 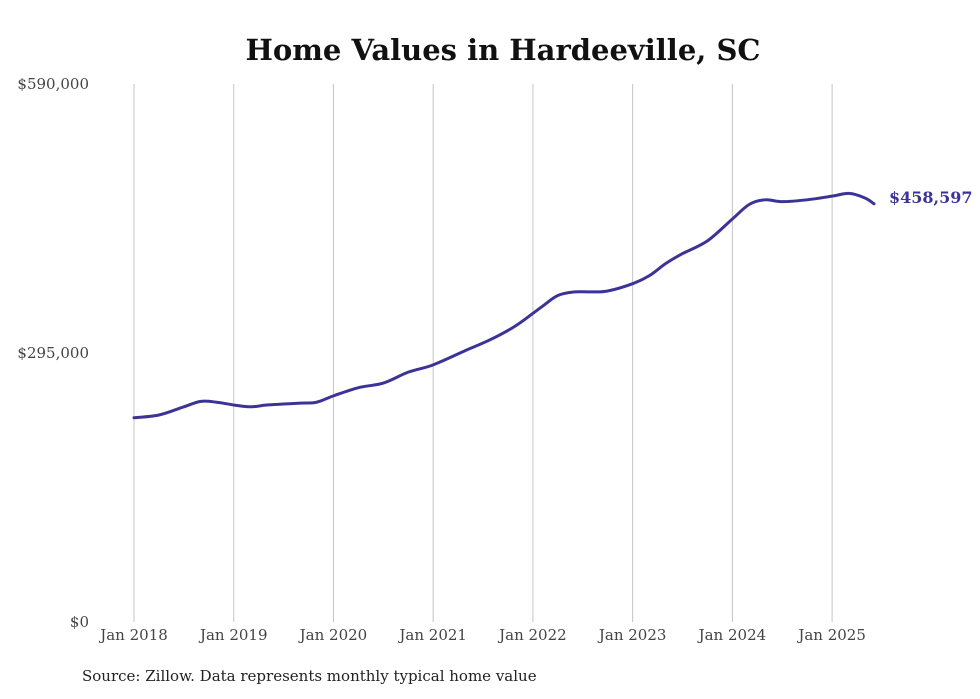 I want to click on x-tick-label: Jan 2025, so click(x=831, y=635).